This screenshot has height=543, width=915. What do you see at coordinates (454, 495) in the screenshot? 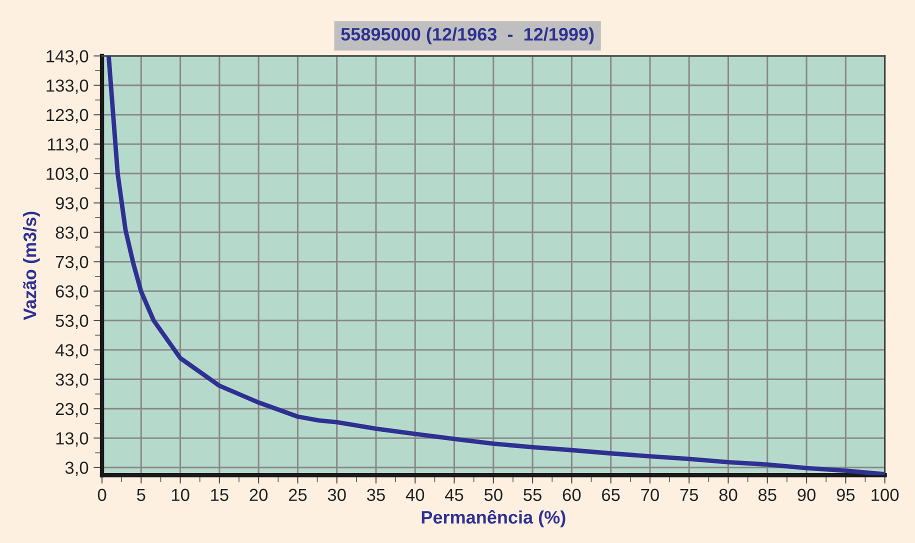
I see `x-tick-label: 45` at bounding box center [454, 495].